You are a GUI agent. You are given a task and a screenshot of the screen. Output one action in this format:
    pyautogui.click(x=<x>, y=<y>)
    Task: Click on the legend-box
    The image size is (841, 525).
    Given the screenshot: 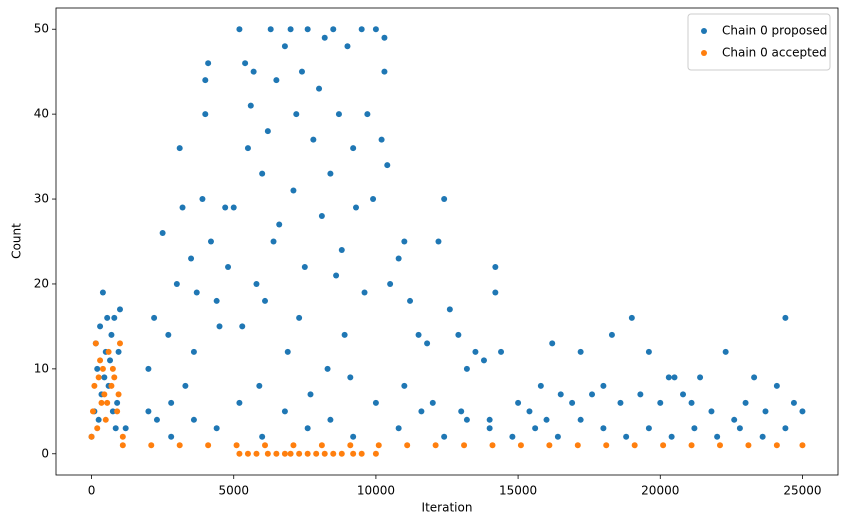 What is the action you would take?
    pyautogui.click(x=759, y=42)
    